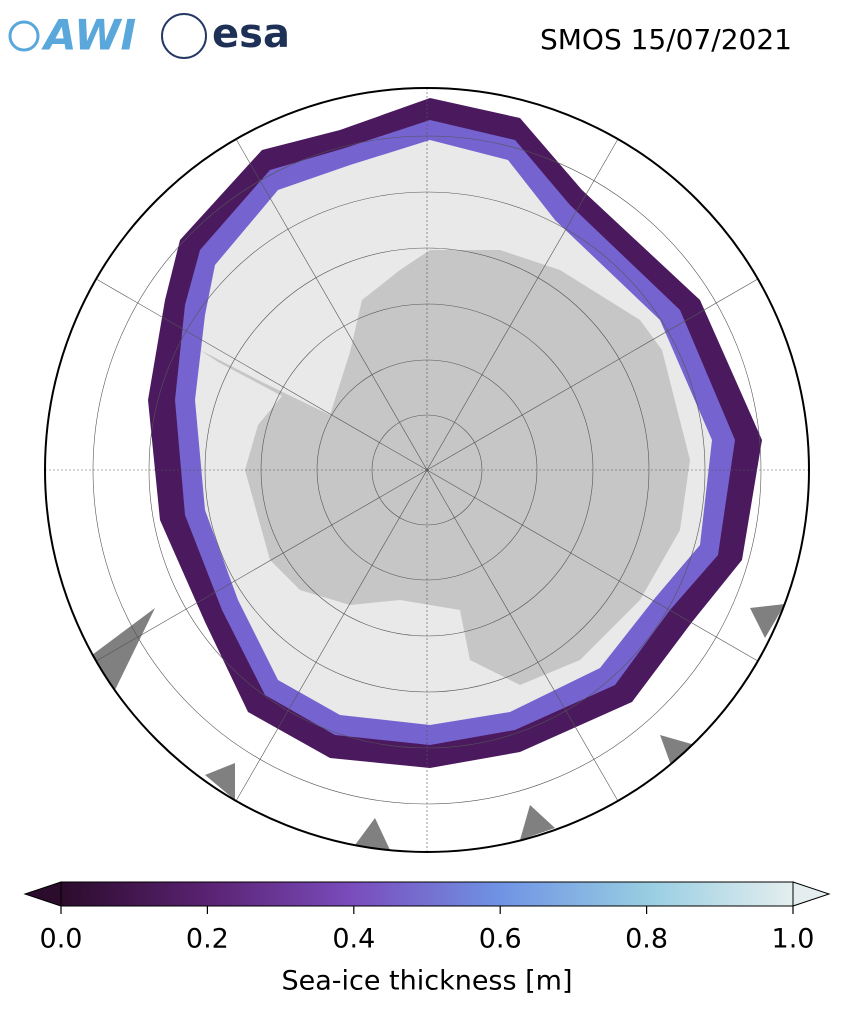  I want to click on esa-logo: esa, so click(251, 34).